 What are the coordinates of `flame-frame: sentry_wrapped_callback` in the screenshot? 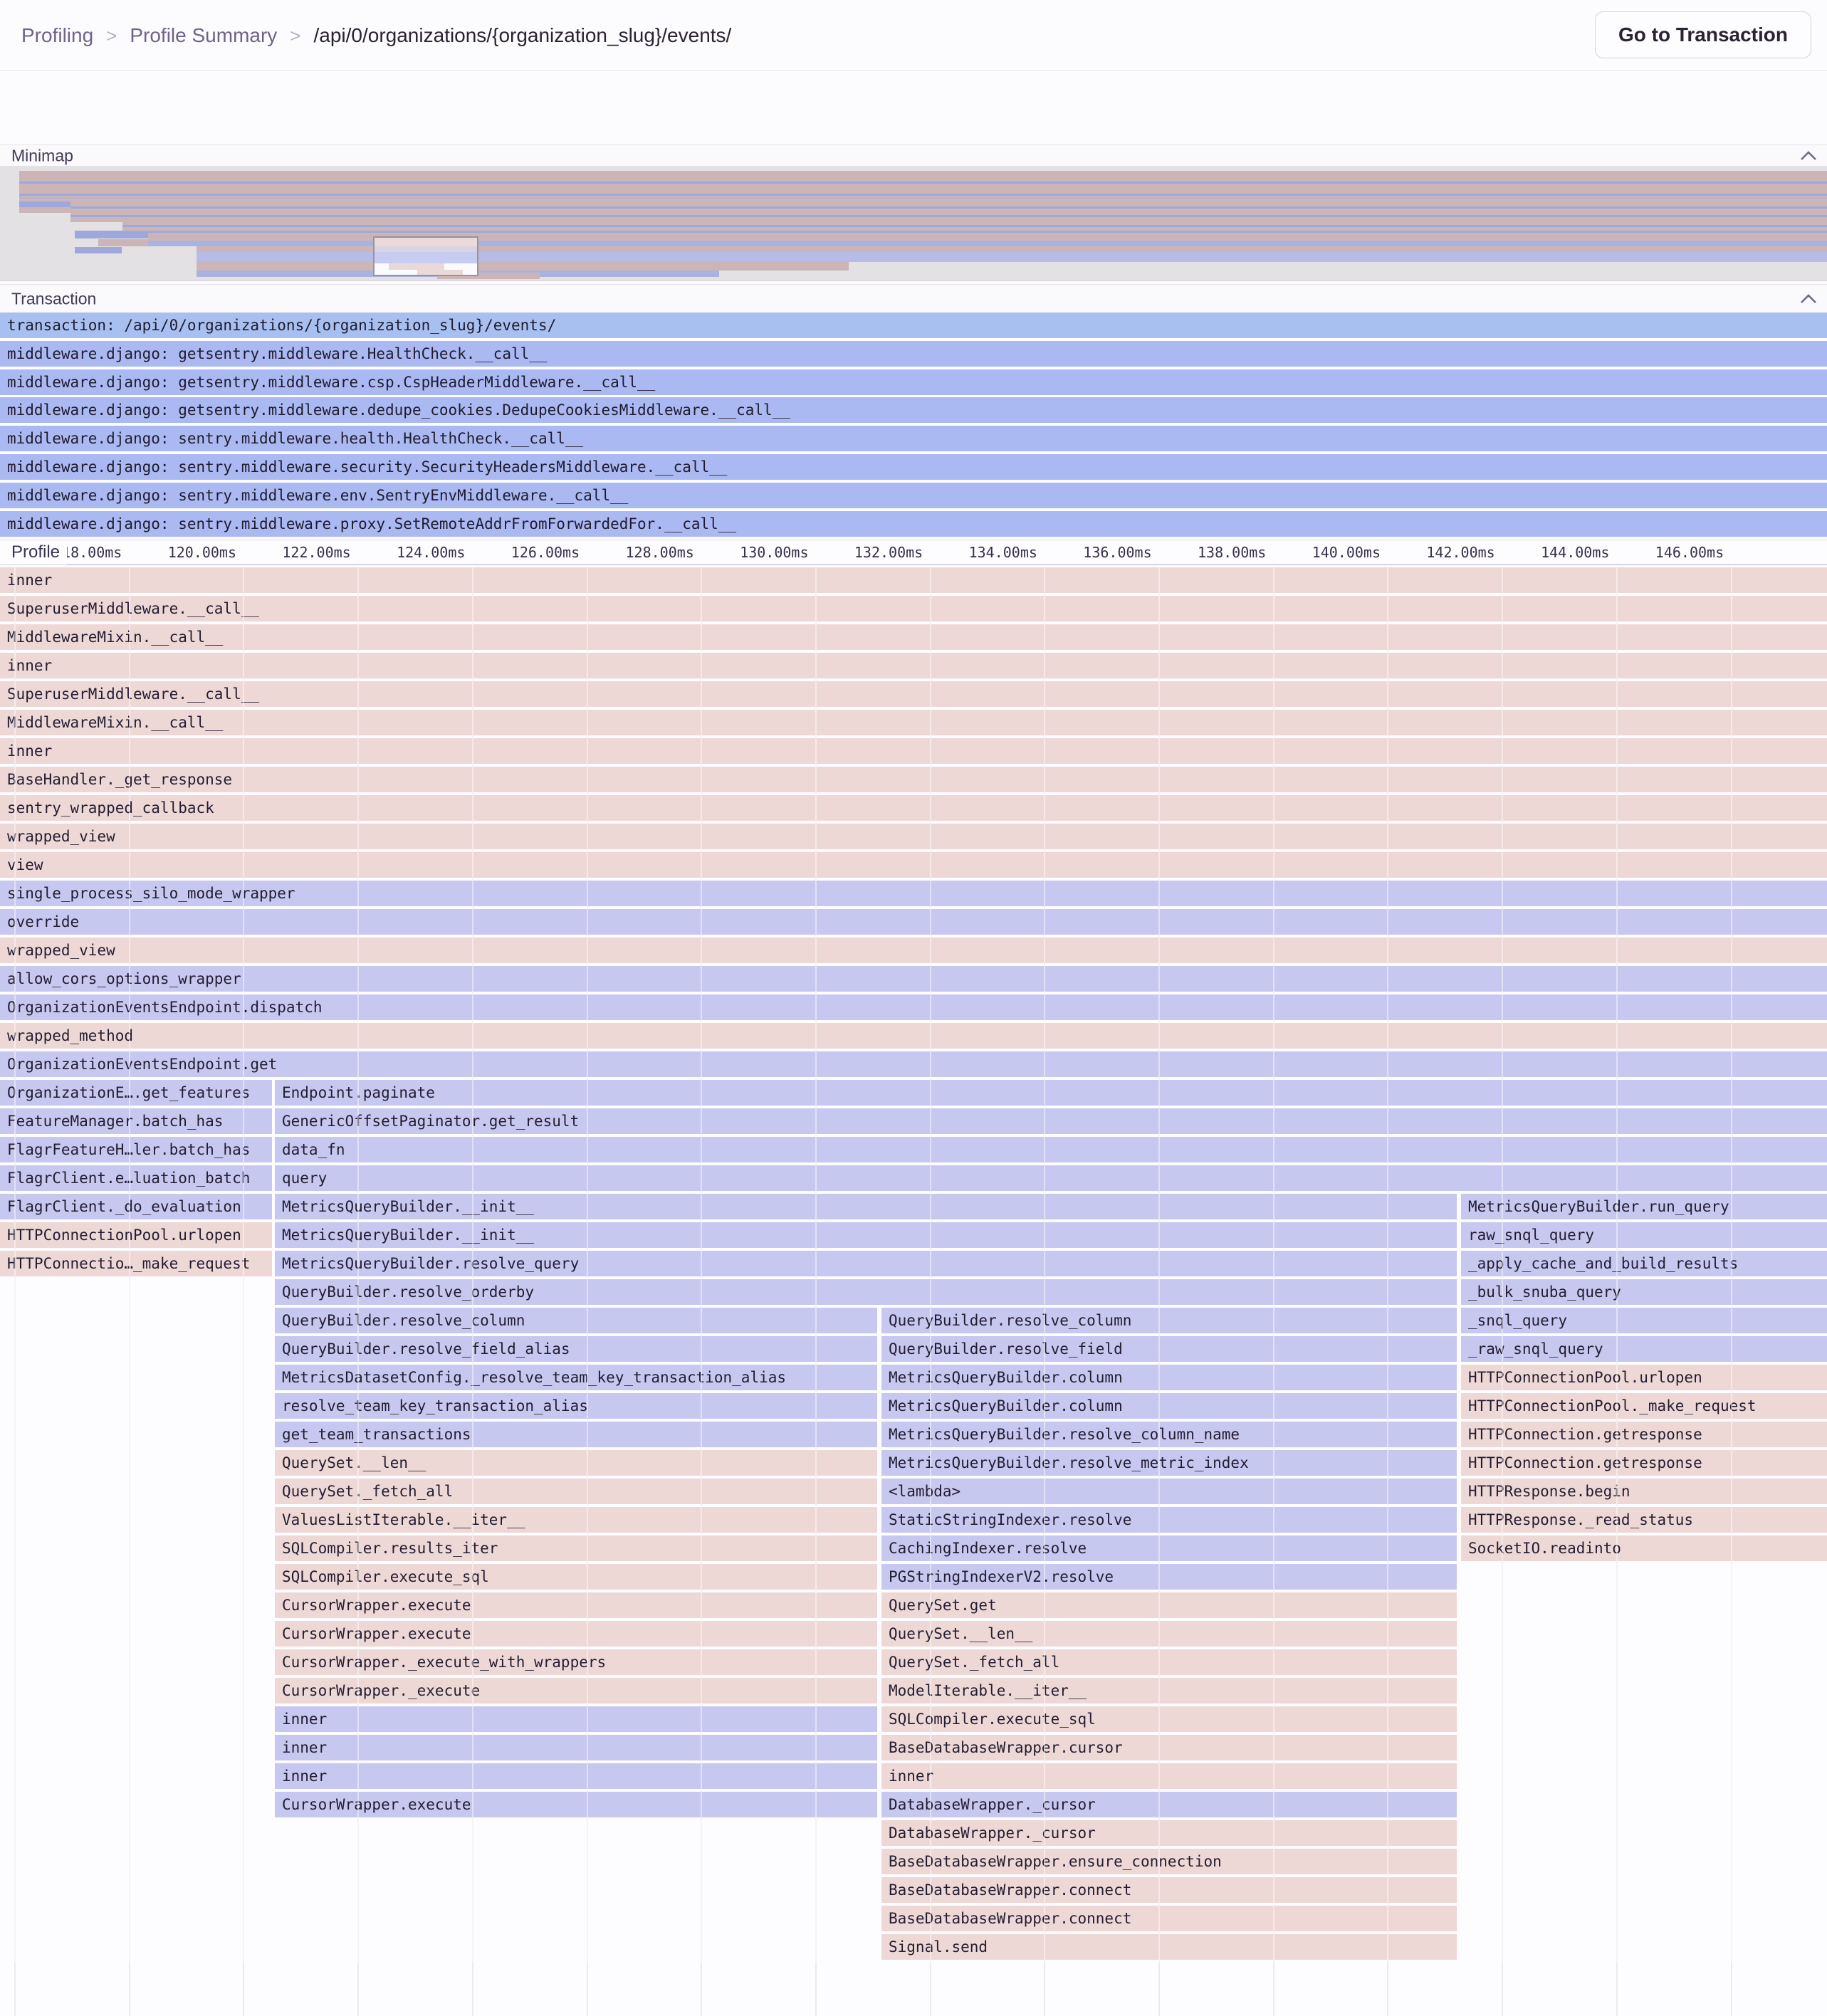 It's located at (913, 808).